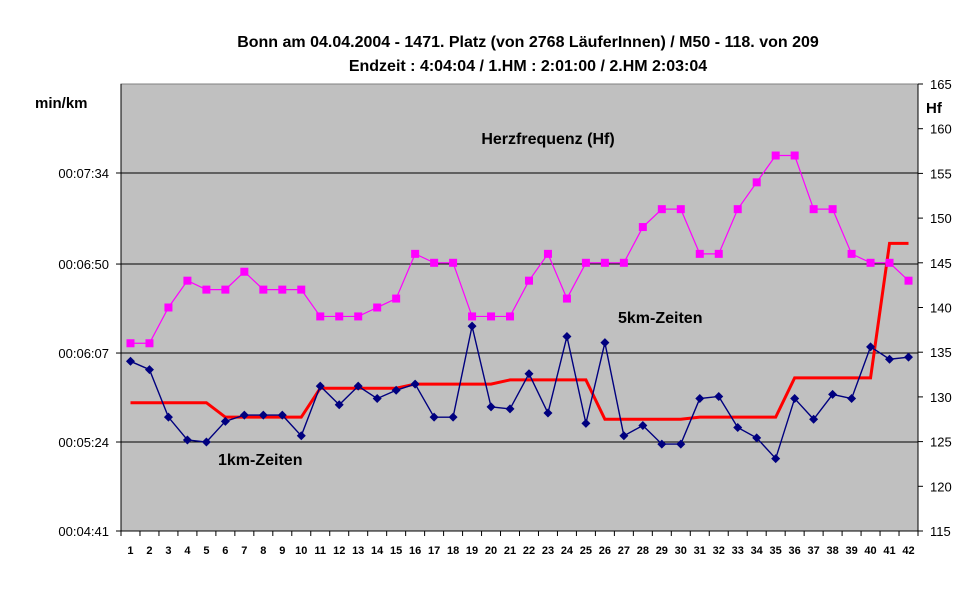  What do you see at coordinates (941, 397) in the screenshot?
I see `y2-tick-label: 130` at bounding box center [941, 397].